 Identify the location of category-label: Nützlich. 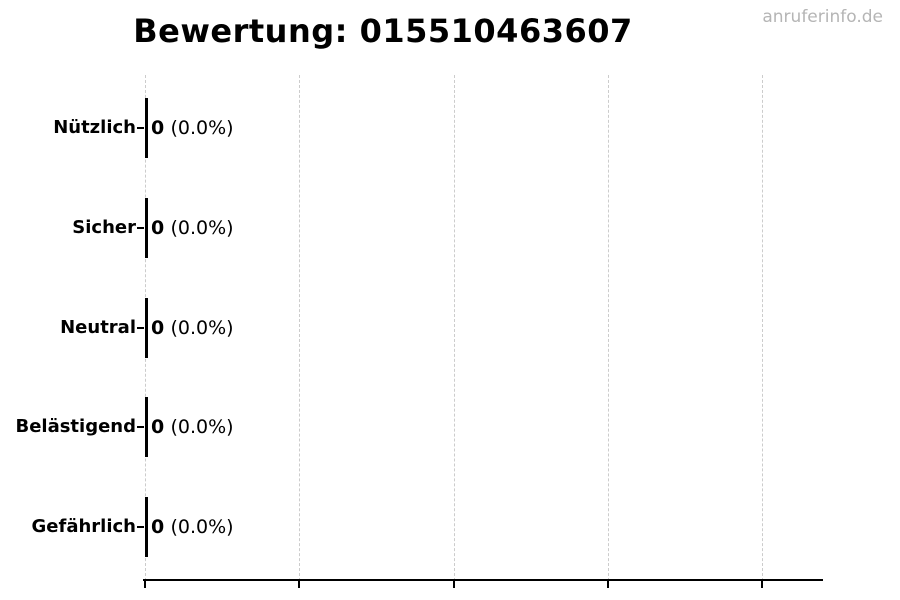
(94, 127).